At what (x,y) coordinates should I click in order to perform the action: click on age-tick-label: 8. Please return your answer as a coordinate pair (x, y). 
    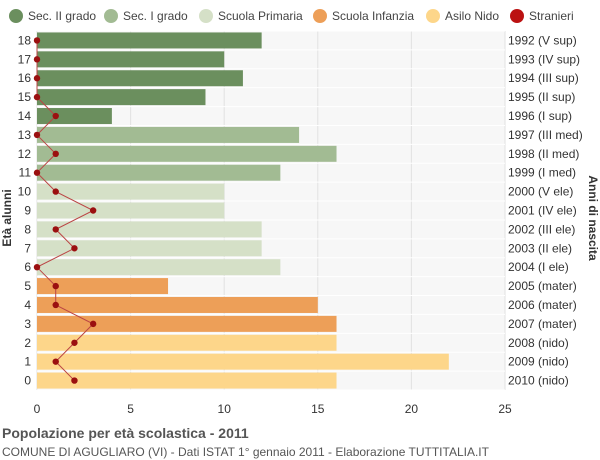
    Looking at the image, I should click on (27, 229).